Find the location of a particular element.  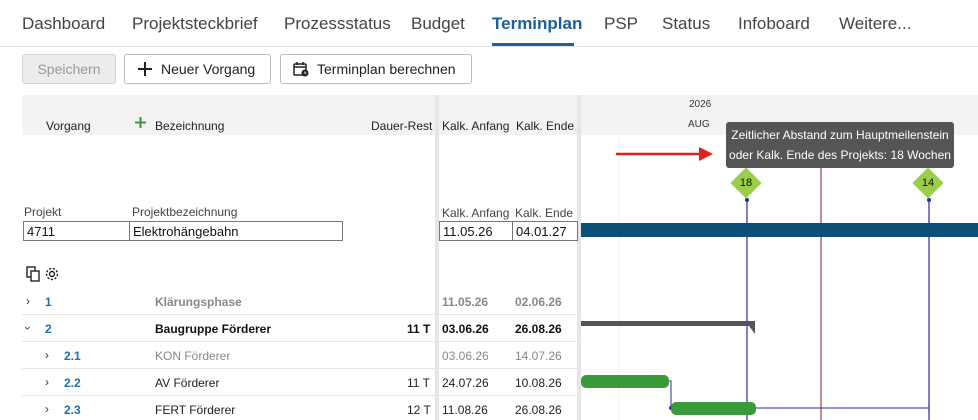

tab-budget: Budget is located at coordinates (438, 23).